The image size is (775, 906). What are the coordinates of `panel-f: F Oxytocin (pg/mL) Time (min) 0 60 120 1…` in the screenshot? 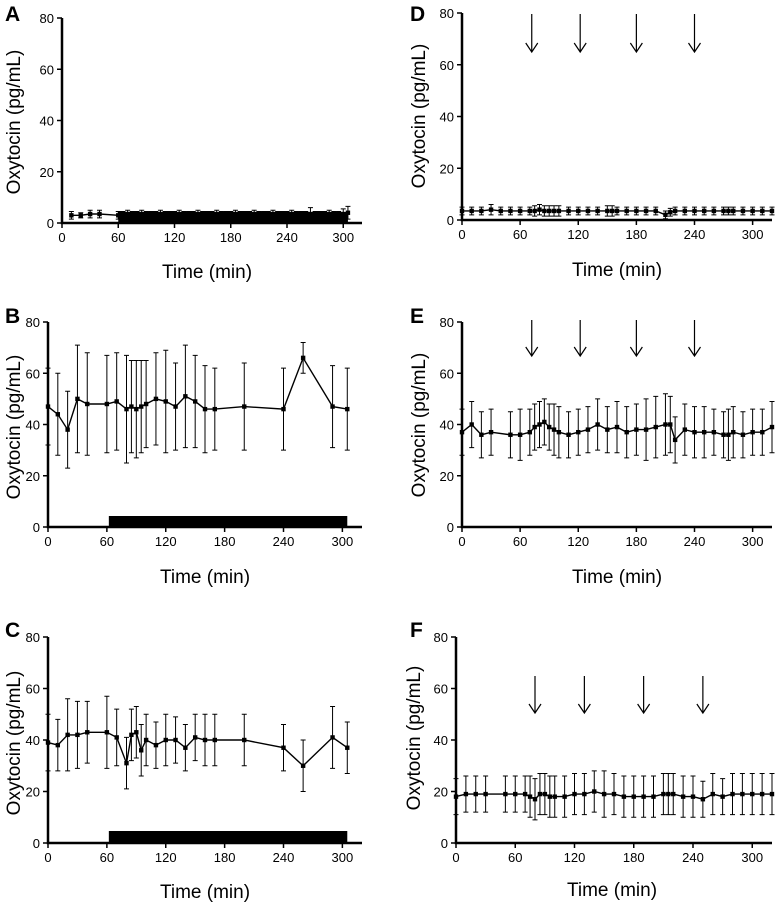 It's located at (589, 760).